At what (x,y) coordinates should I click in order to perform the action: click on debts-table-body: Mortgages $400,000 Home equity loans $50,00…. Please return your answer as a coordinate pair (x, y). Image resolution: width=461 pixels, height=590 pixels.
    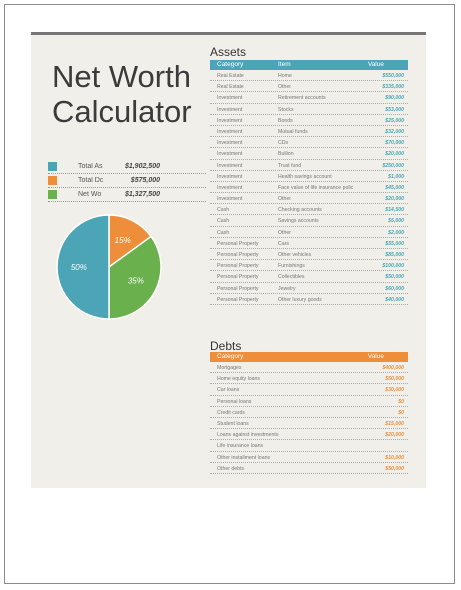
    Looking at the image, I should click on (309, 418).